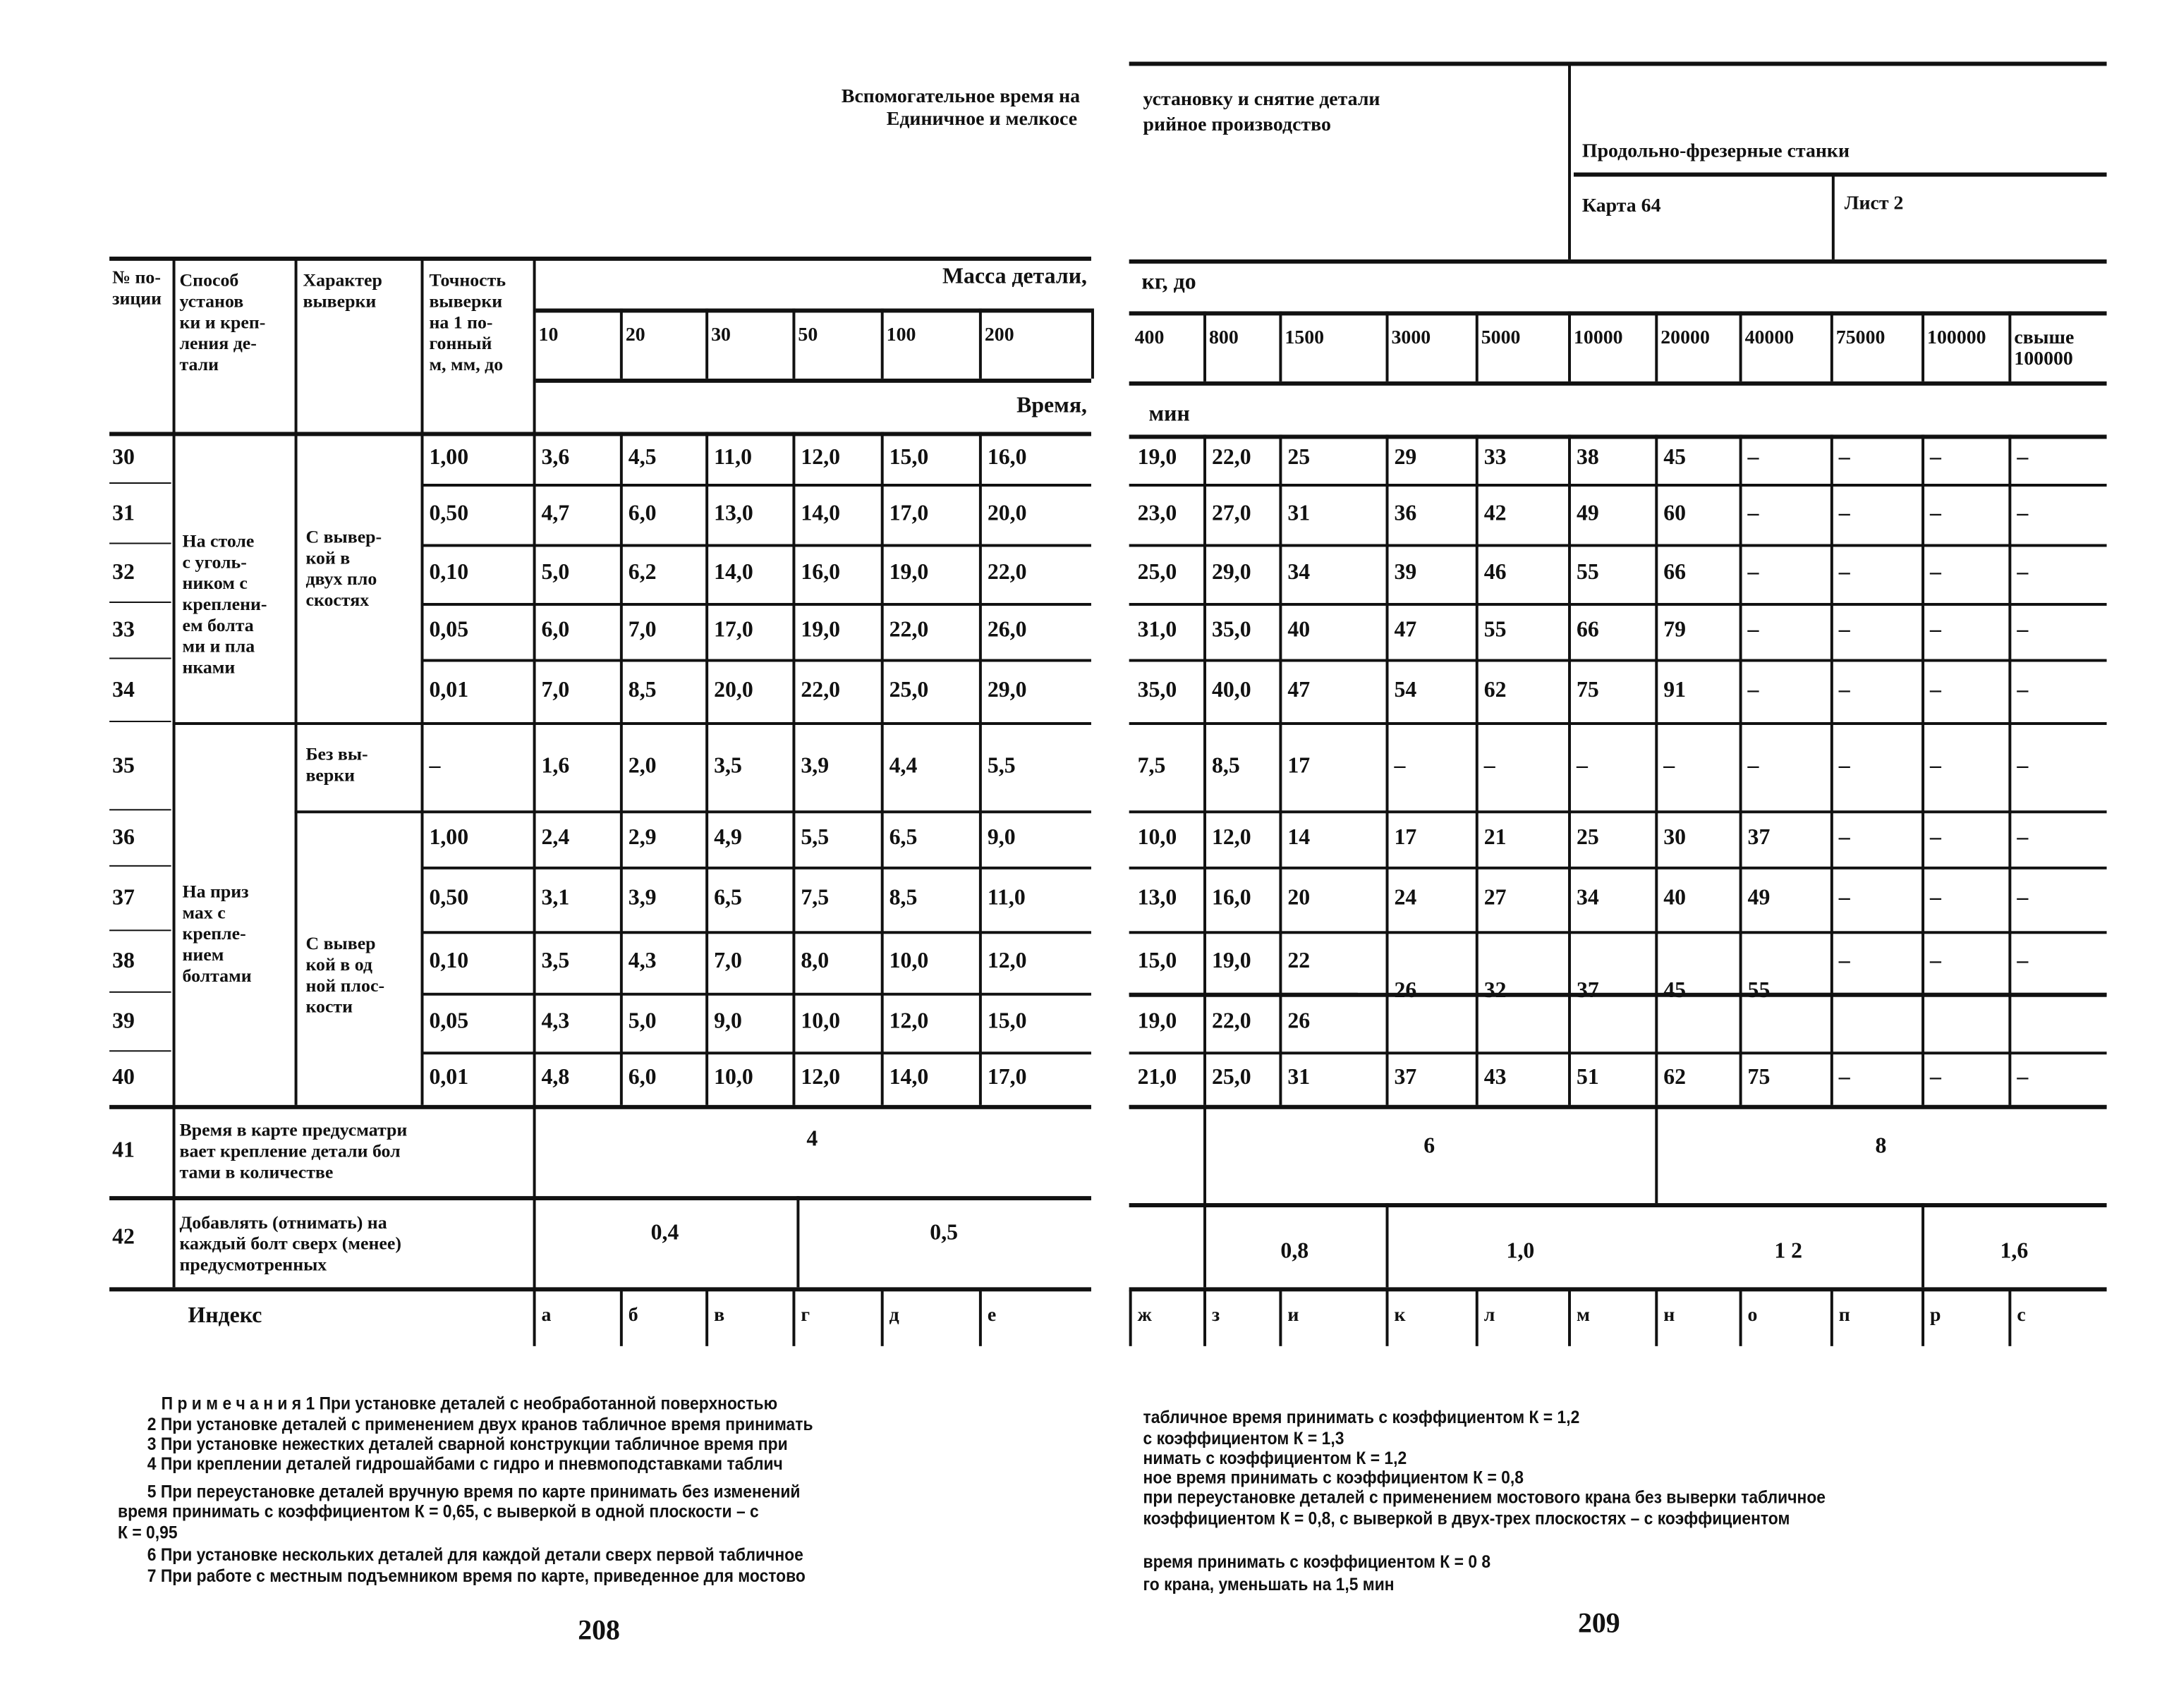 The width and height of the screenshot is (2174, 1708). What do you see at coordinates (1715, 152) in the screenshot?
I see `machine-type: Продольно-фрезерные станки` at bounding box center [1715, 152].